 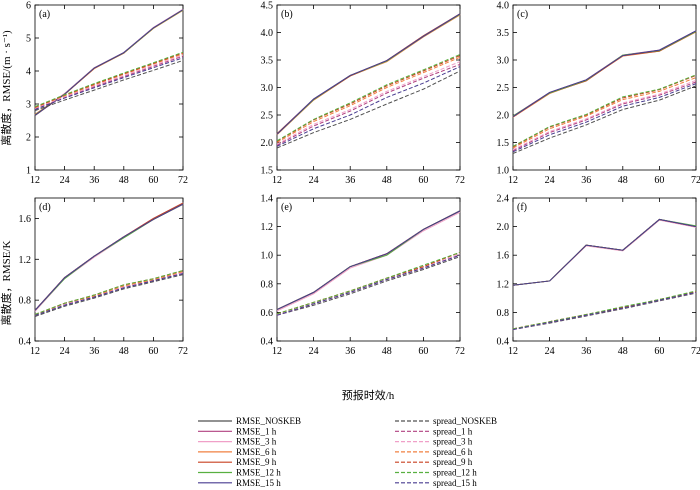 I want to click on y-tick-label: 5, so click(x=28, y=39).